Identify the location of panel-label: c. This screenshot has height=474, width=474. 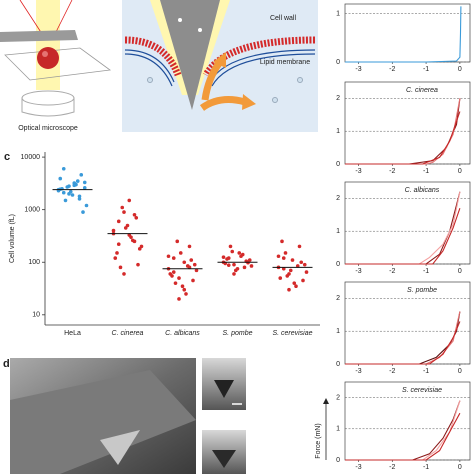
(7, 157).